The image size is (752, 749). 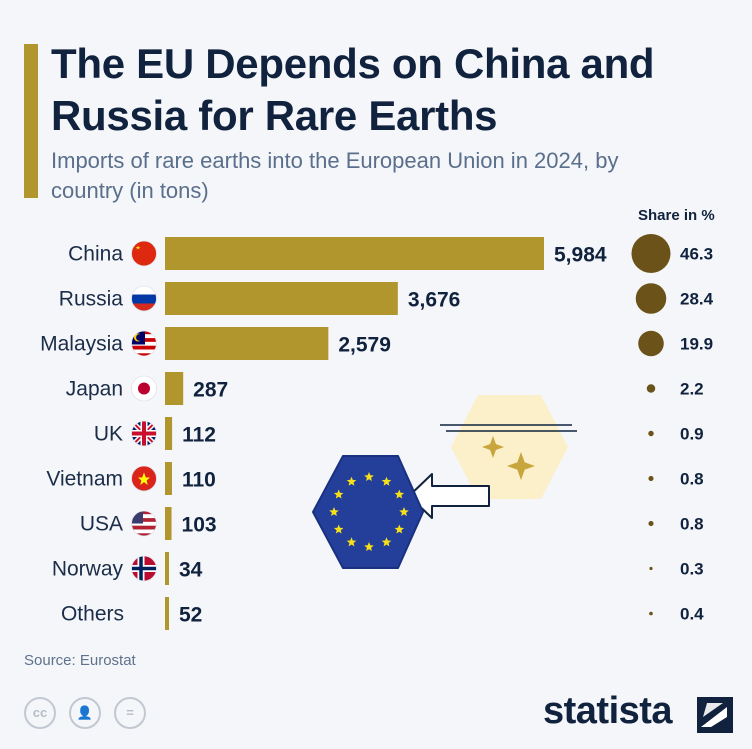 What do you see at coordinates (144, 253) in the screenshot?
I see `china-flag-icon` at bounding box center [144, 253].